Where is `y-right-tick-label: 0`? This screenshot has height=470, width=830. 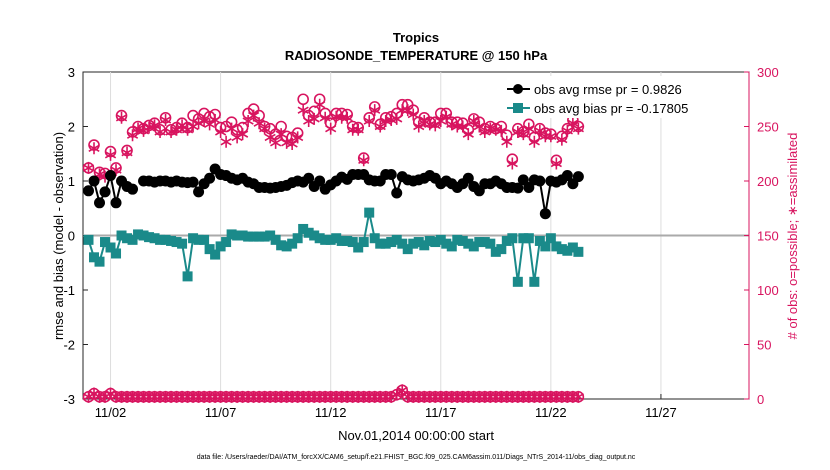
y-right-tick-label: 0 is located at coordinates (760, 399).